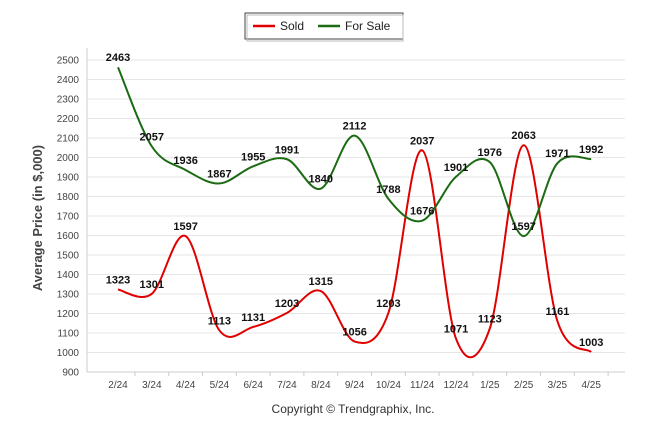  Describe the element at coordinates (456, 168) in the screenshot. I see `data-label-for-sale: 1901` at that location.